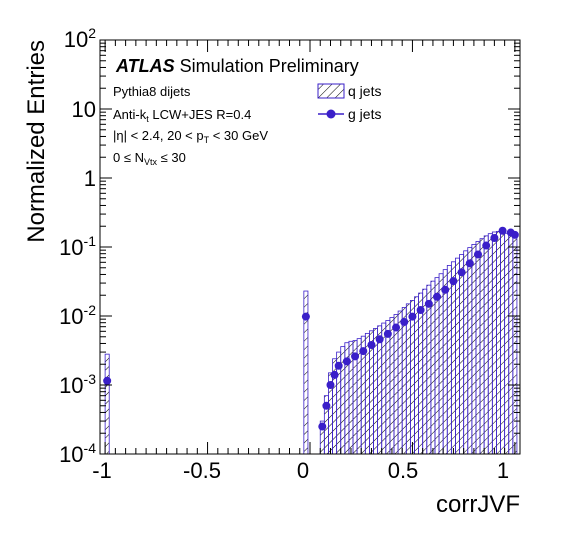 This screenshot has height=544, width=567. Describe the element at coordinates (364, 91) in the screenshot. I see `legend-label-q-jets: q jets` at that location.